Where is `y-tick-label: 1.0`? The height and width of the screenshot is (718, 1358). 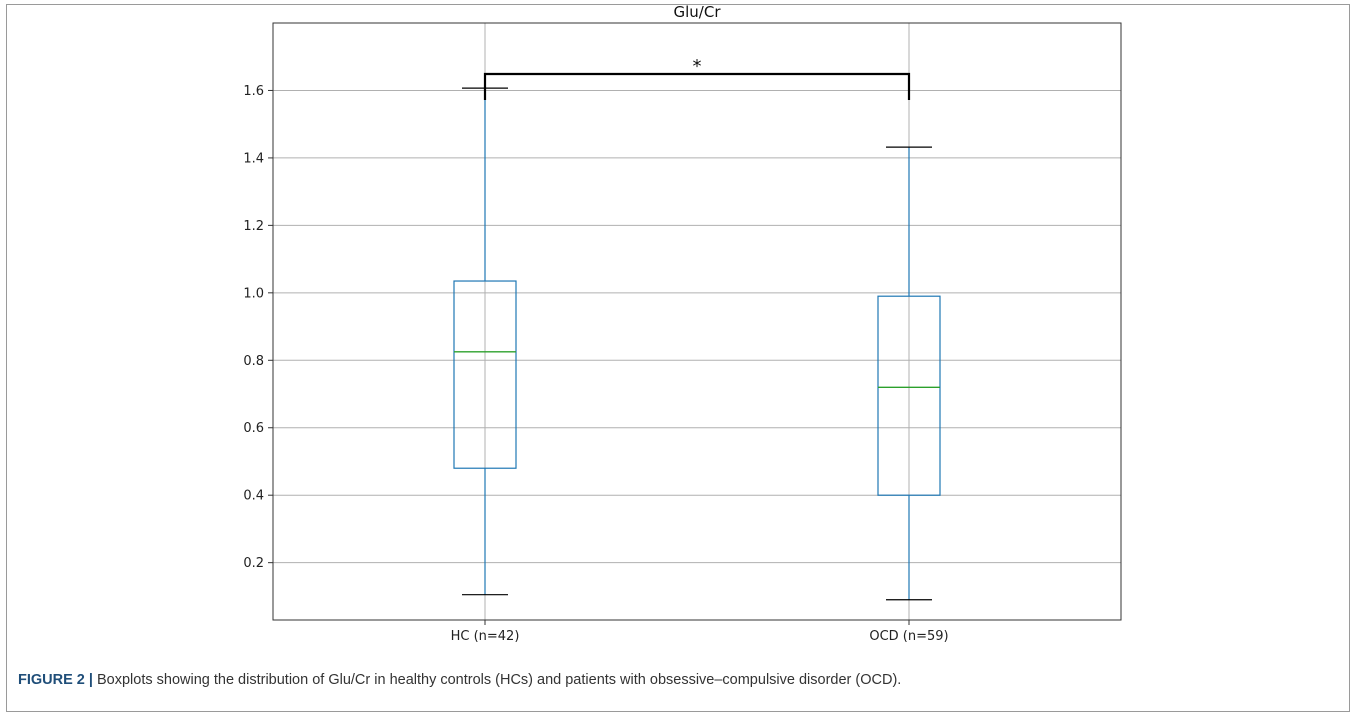 y-tick-label: 1.0 is located at coordinates (253, 293).